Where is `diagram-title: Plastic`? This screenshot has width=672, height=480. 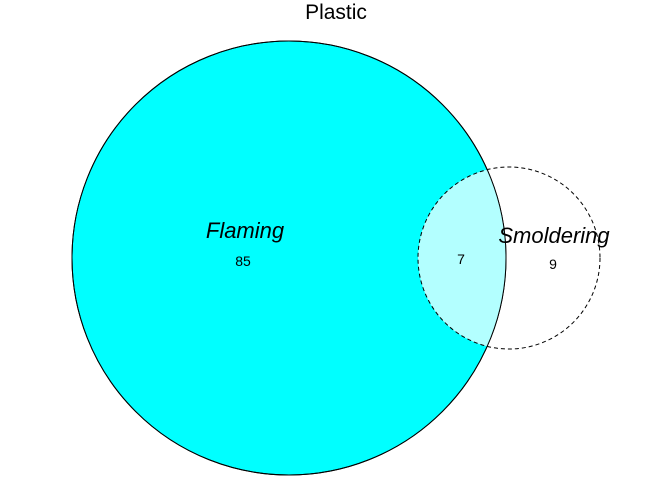
diagram-title: Plastic is located at coordinates (336, 12).